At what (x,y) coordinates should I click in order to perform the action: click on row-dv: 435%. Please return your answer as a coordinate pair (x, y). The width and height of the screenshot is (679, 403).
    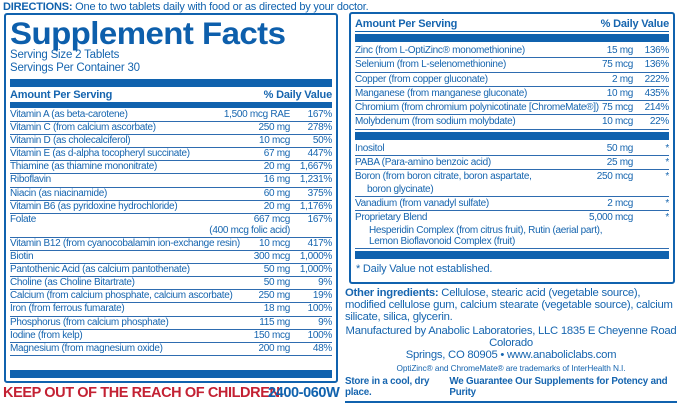
    Looking at the image, I should click on (657, 93).